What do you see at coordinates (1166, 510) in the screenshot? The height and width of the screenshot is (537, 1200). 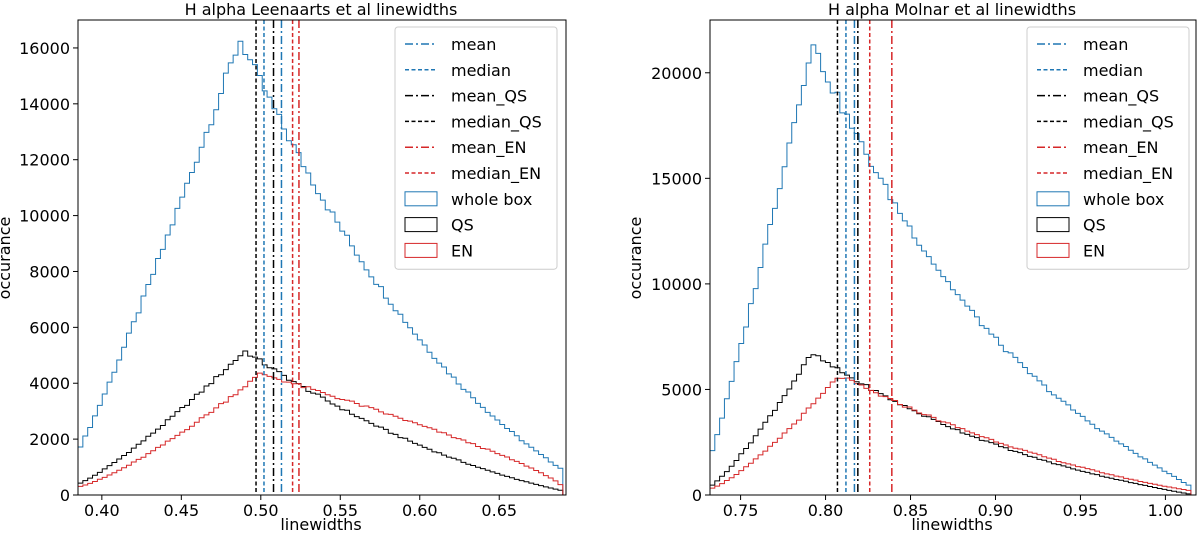 I see `x-tick-label: 1.00` at bounding box center [1166, 510].